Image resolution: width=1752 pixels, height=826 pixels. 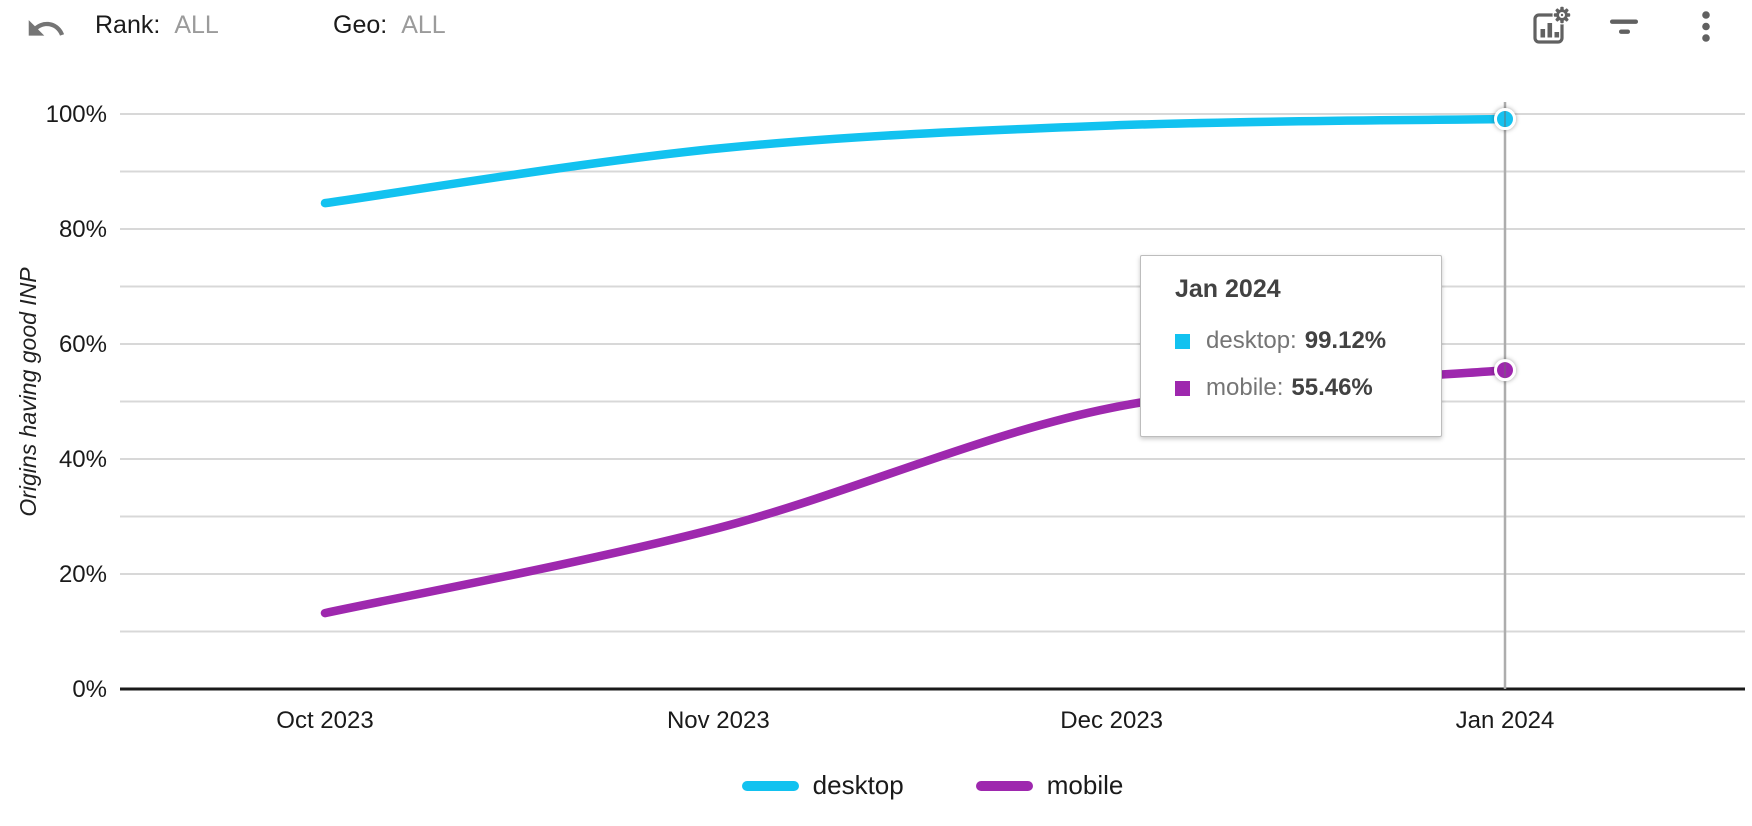 What do you see at coordinates (324, 720) in the screenshot?
I see `x-axis-label: Oct 2023` at bounding box center [324, 720].